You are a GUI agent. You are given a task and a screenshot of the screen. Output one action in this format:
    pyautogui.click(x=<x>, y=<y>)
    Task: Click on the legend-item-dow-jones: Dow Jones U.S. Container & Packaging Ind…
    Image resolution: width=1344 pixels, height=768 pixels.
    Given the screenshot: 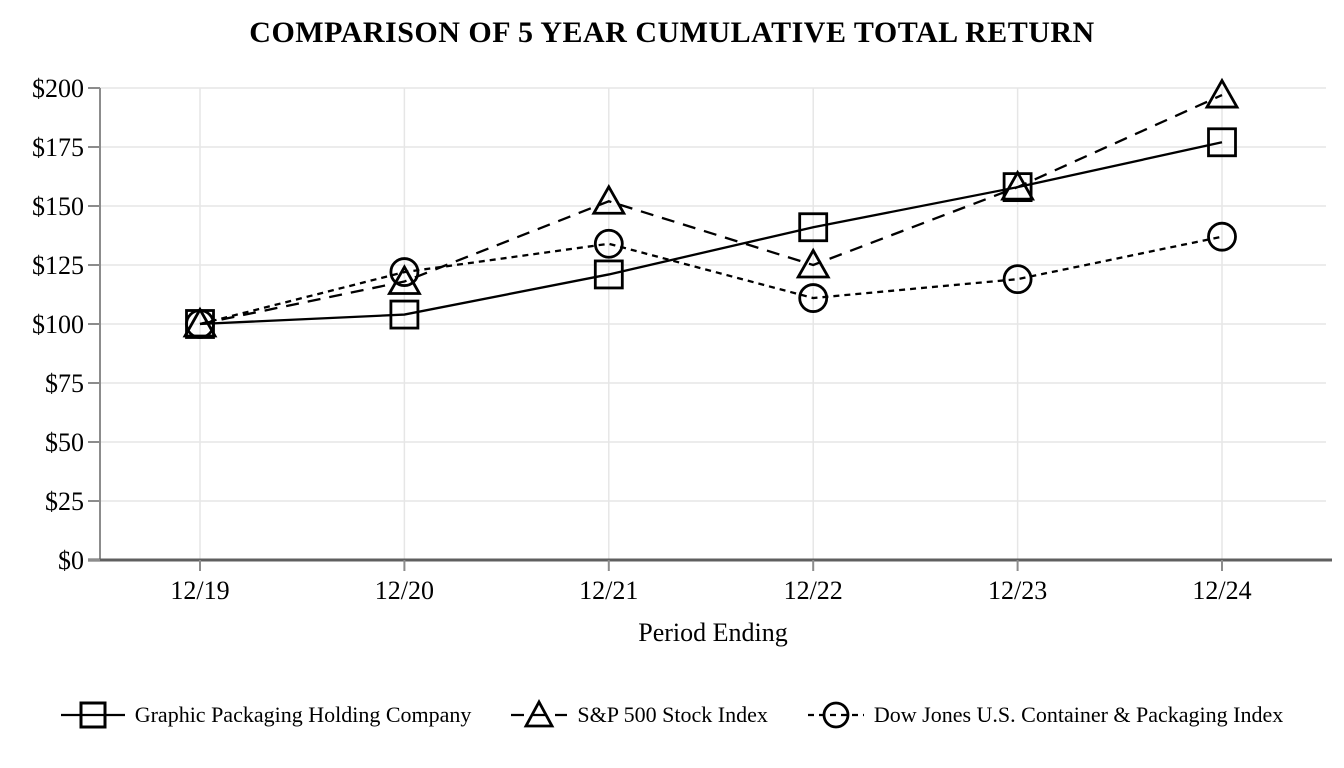 What is the action you would take?
    pyautogui.click(x=1045, y=715)
    